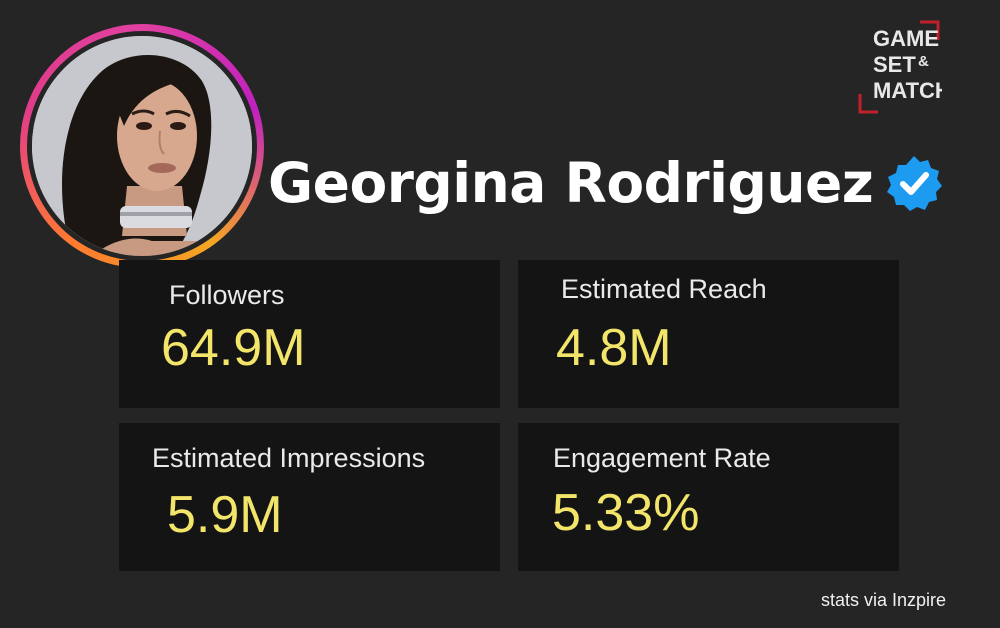 The image size is (1000, 628). I want to click on profile-photo-icon, so click(142, 146).